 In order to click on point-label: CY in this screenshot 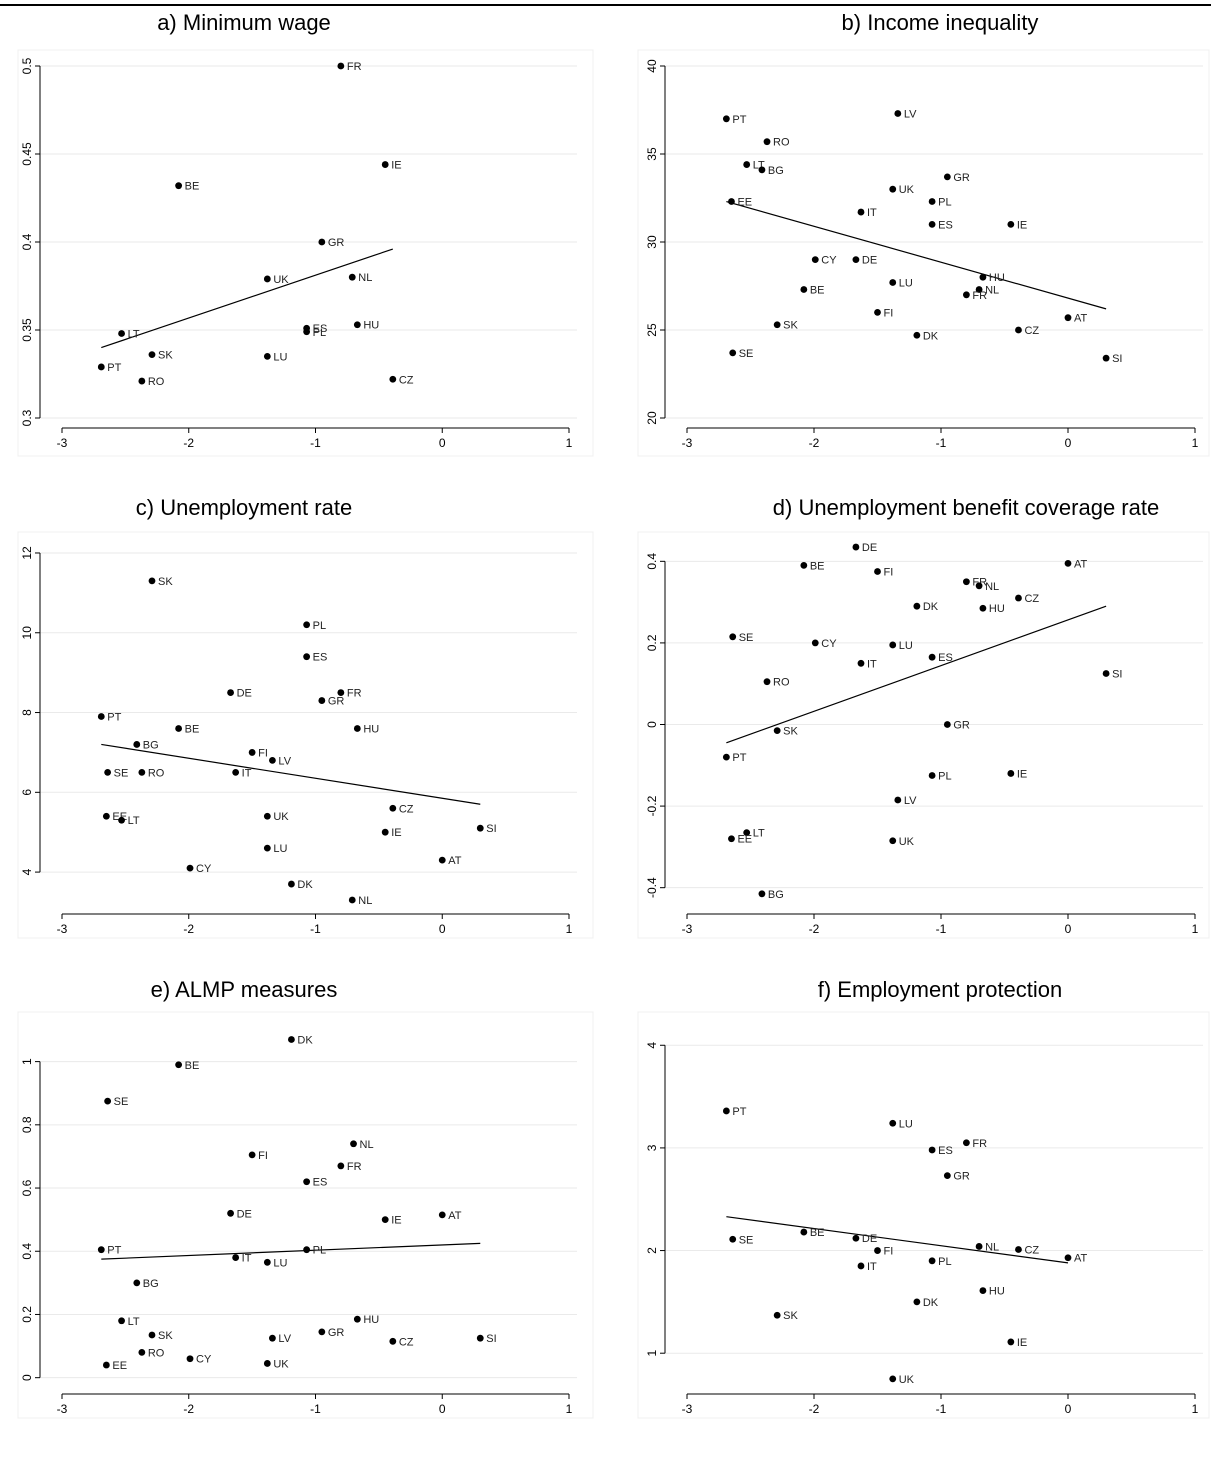, I will do `click(829, 261)`.